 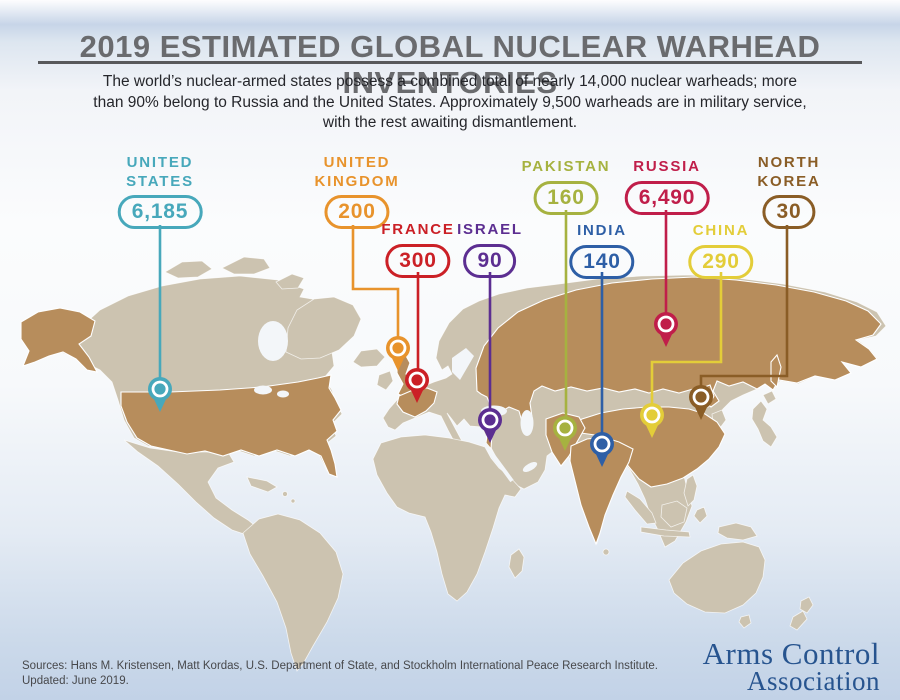 What do you see at coordinates (323, 328) in the screenshot?
I see `region-greenland` at bounding box center [323, 328].